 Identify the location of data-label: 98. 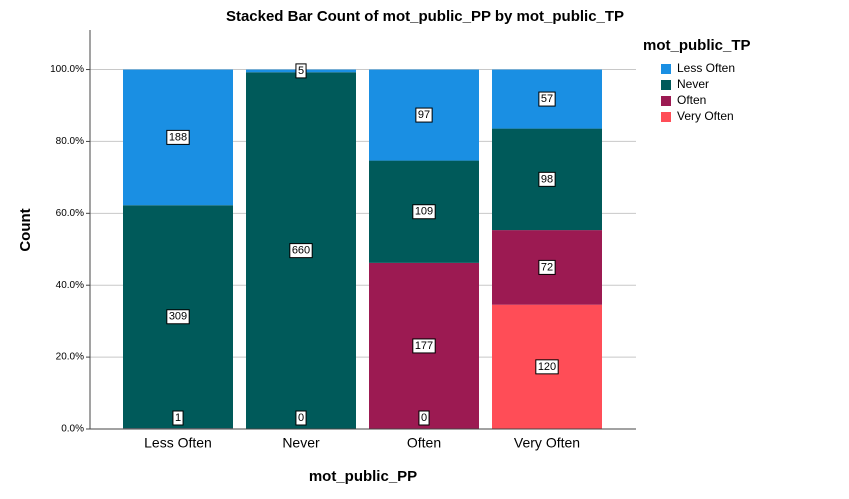
(547, 179).